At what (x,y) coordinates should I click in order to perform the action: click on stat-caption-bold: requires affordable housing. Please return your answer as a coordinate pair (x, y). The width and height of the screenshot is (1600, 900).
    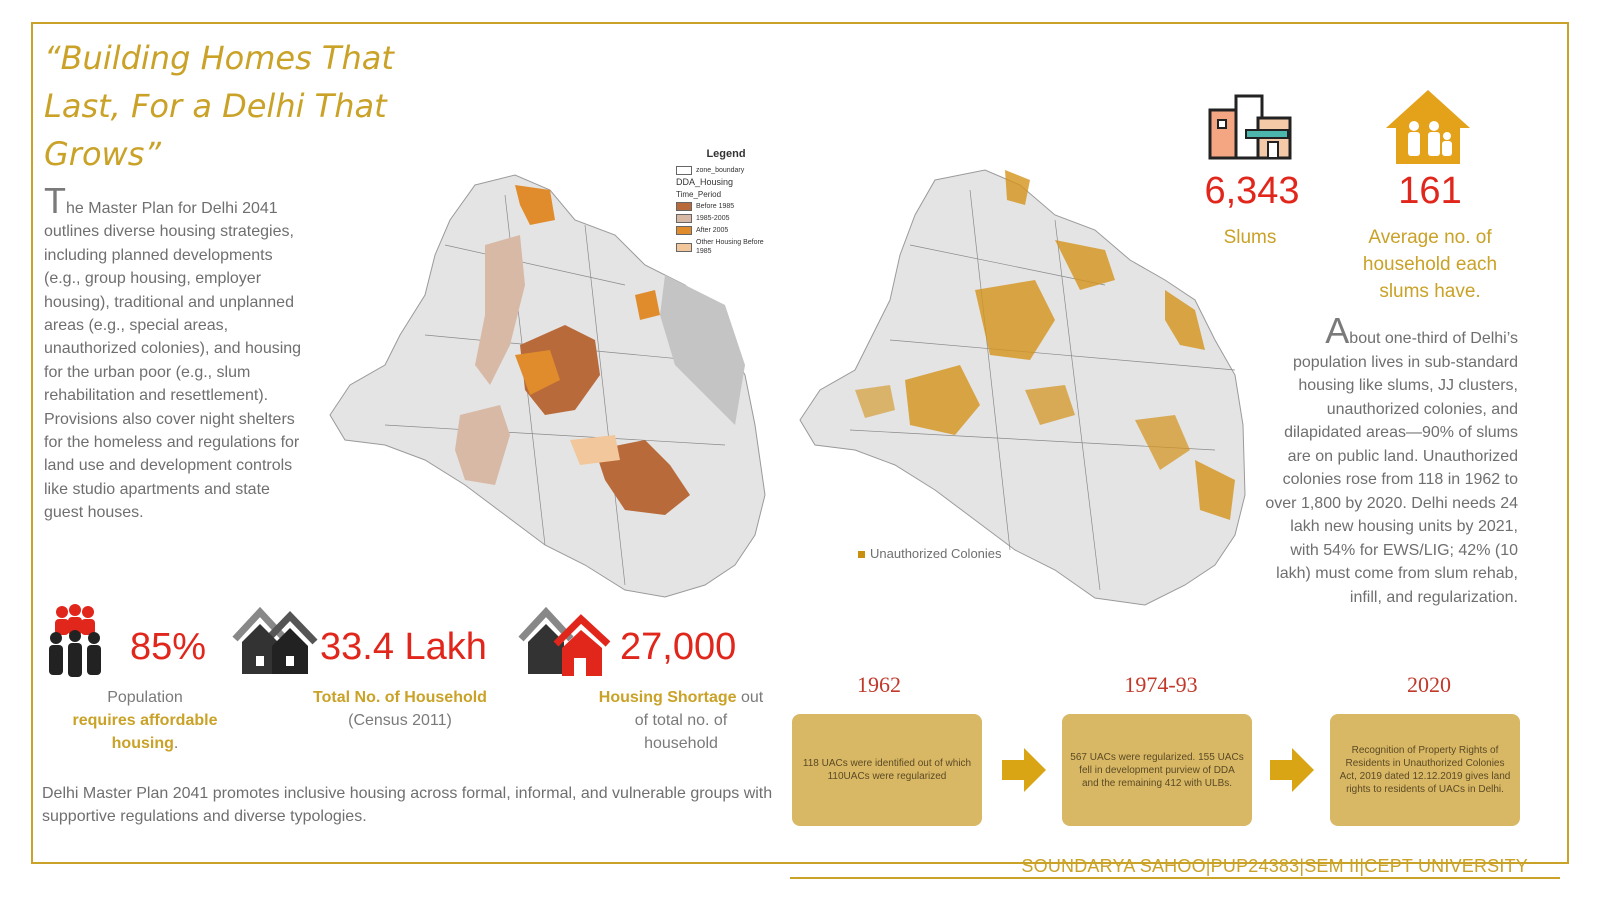
    Looking at the image, I should click on (145, 732).